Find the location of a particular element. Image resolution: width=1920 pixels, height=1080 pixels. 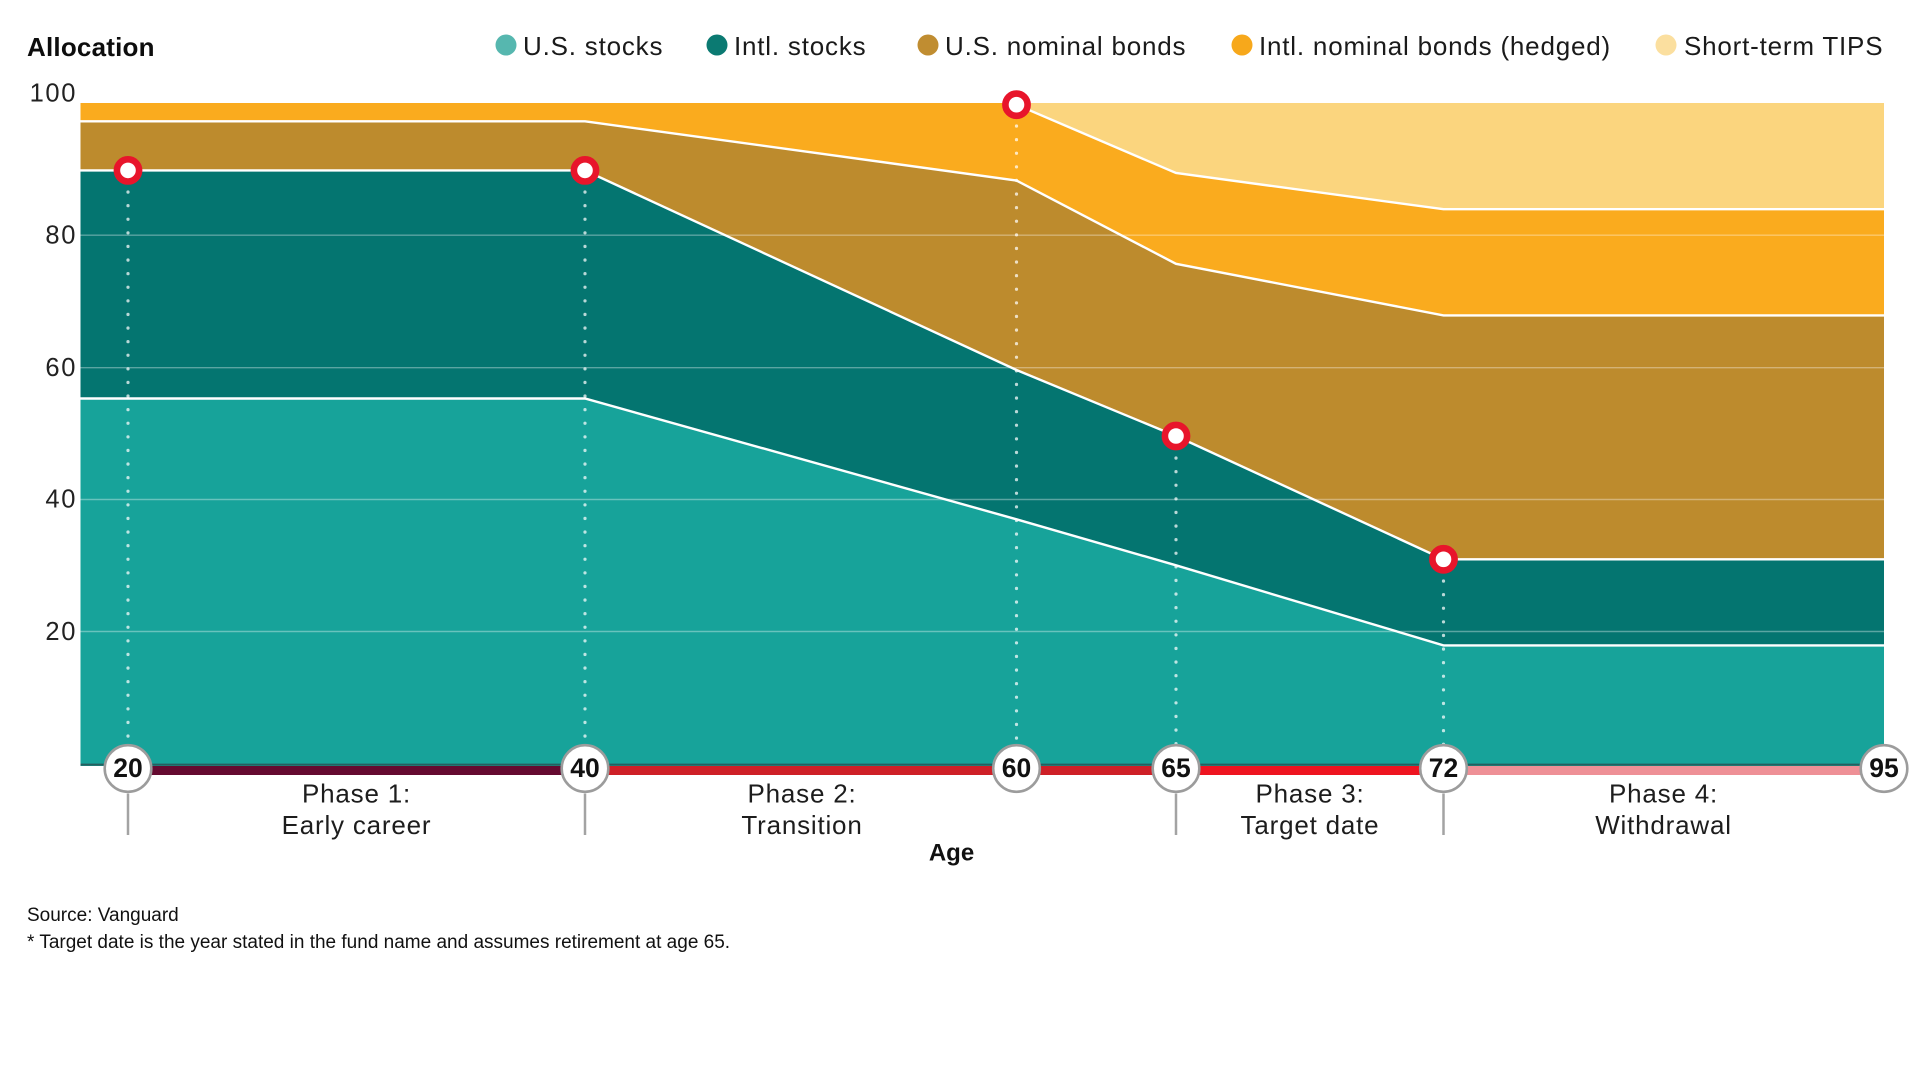

svg-text: 95 is located at coordinates (1883, 768).